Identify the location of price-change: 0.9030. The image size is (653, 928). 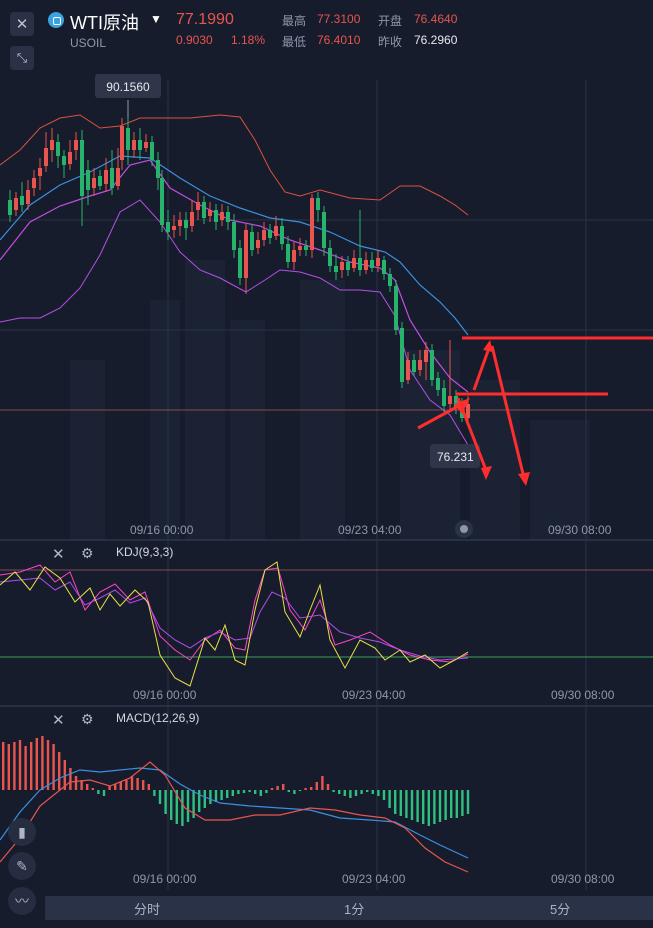
(194, 40).